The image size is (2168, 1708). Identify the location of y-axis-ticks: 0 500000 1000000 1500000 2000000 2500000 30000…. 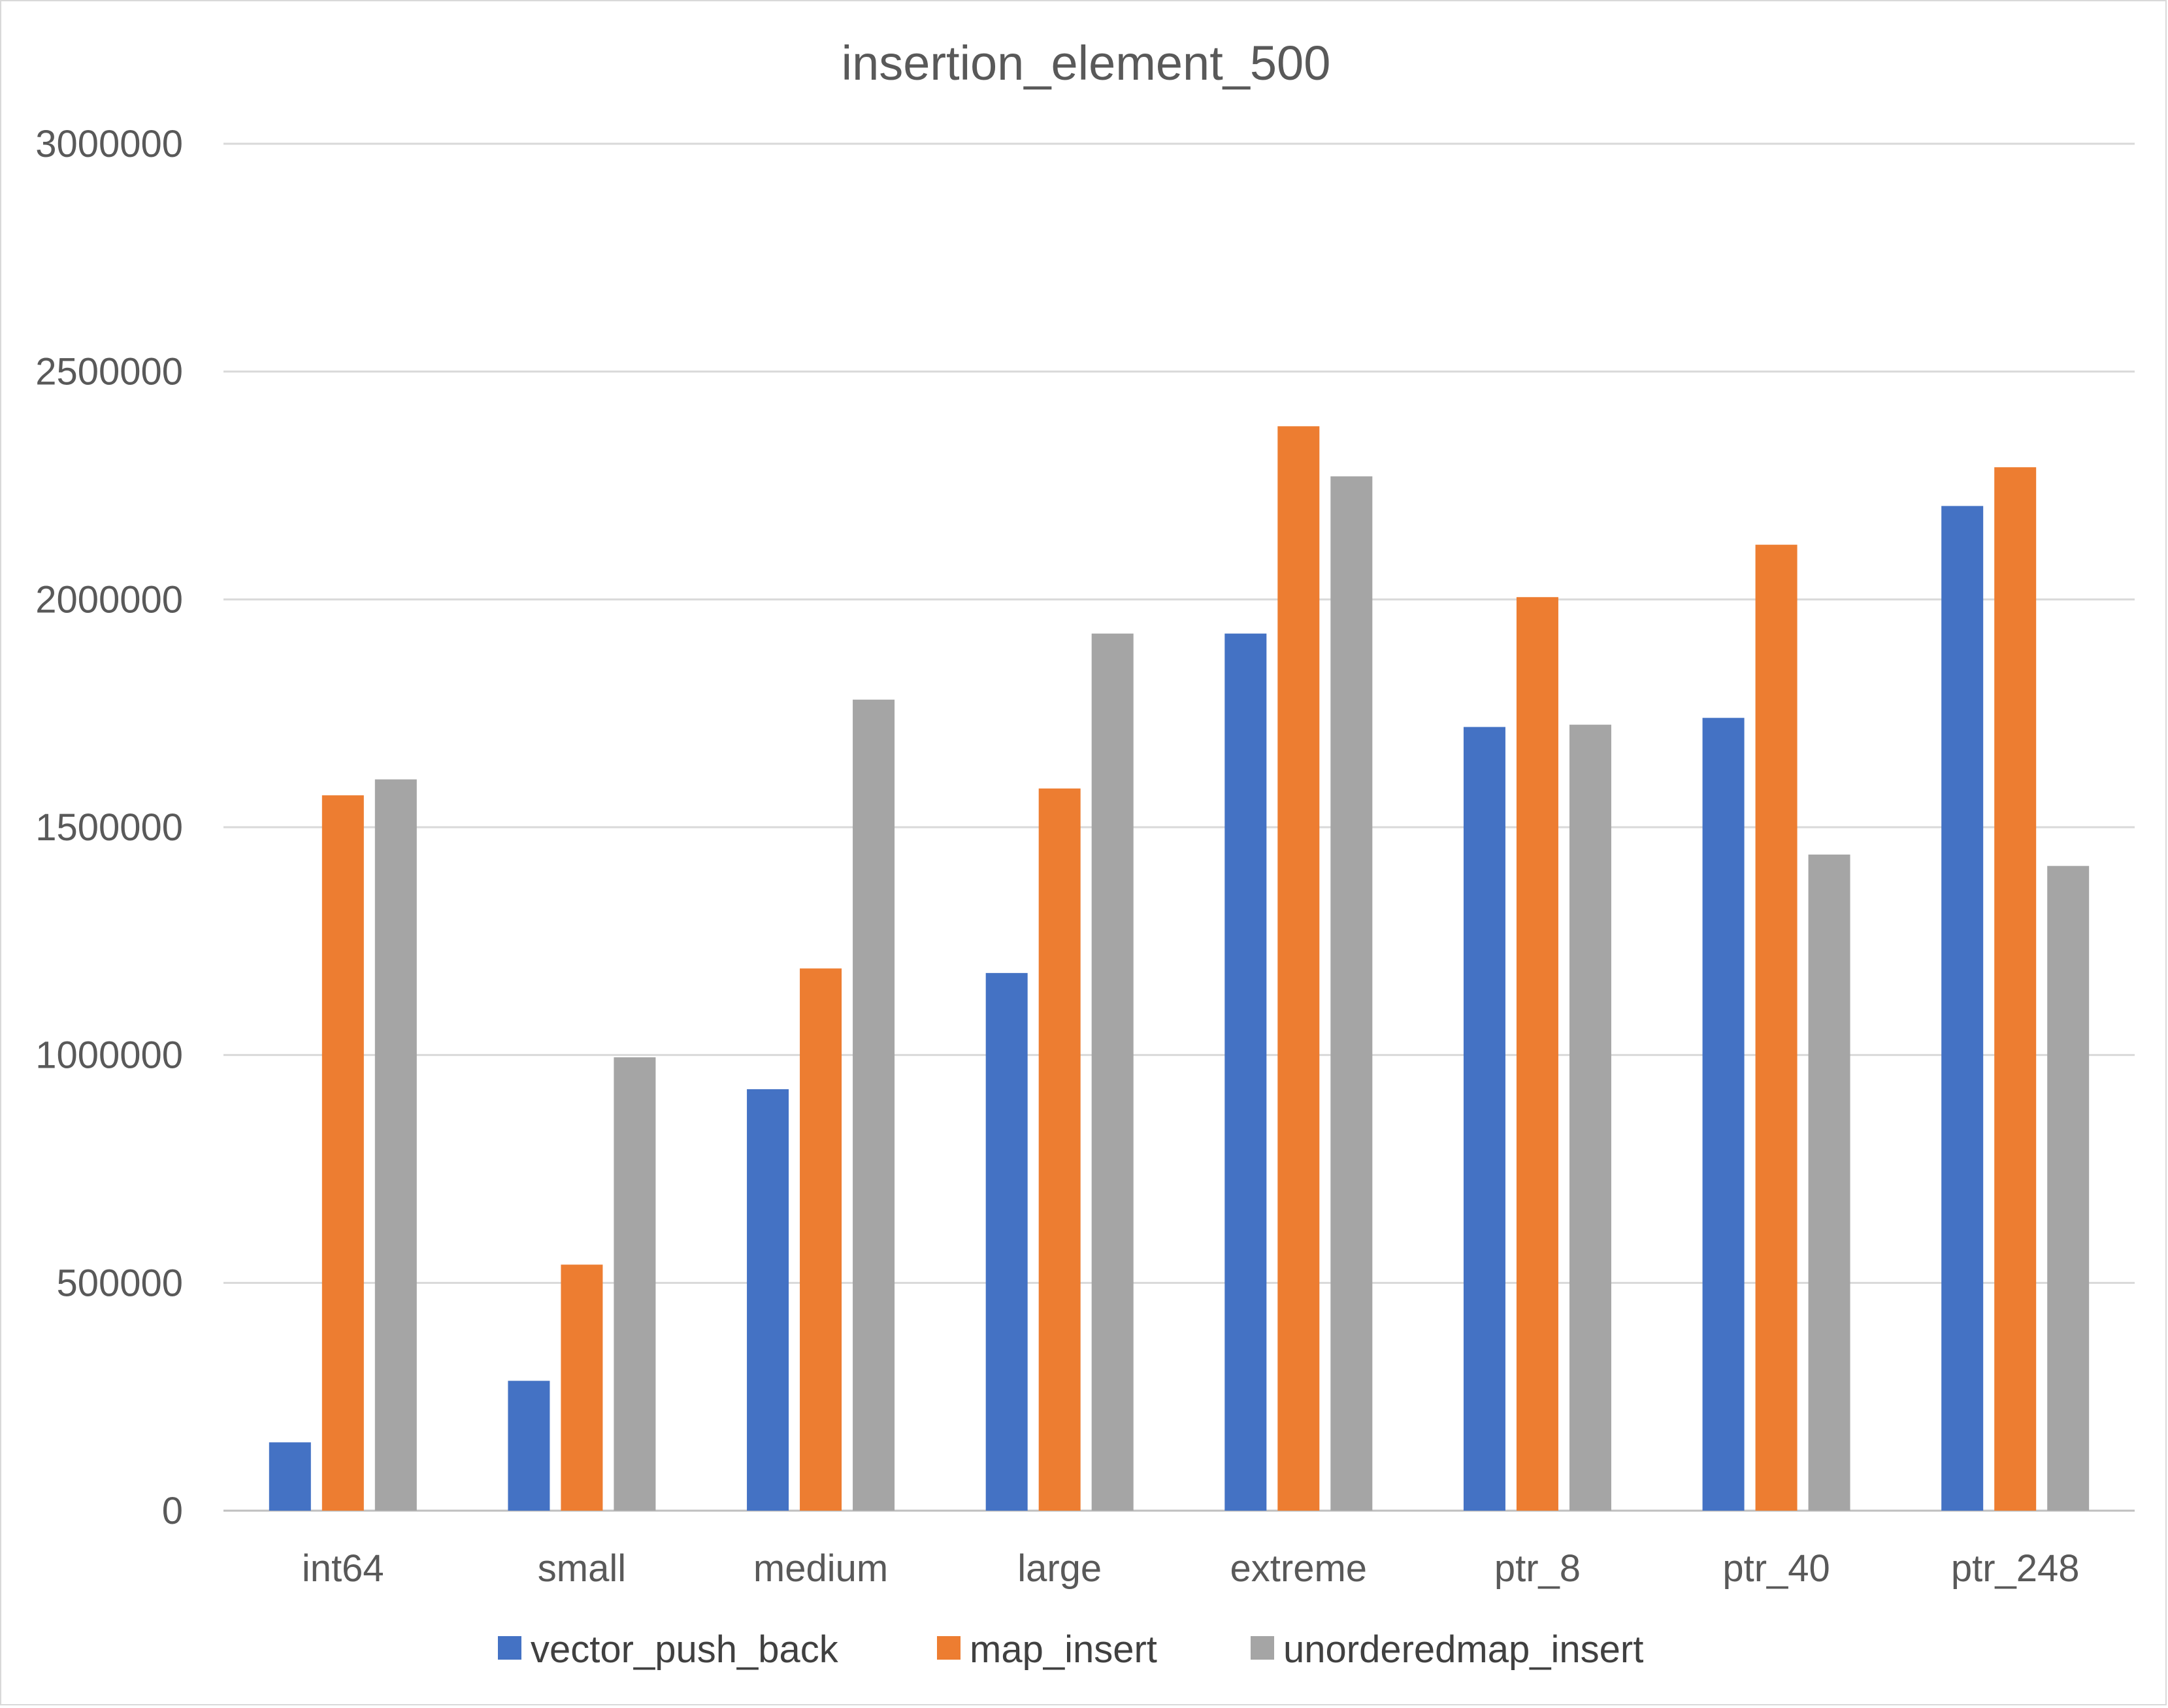
(109, 827).